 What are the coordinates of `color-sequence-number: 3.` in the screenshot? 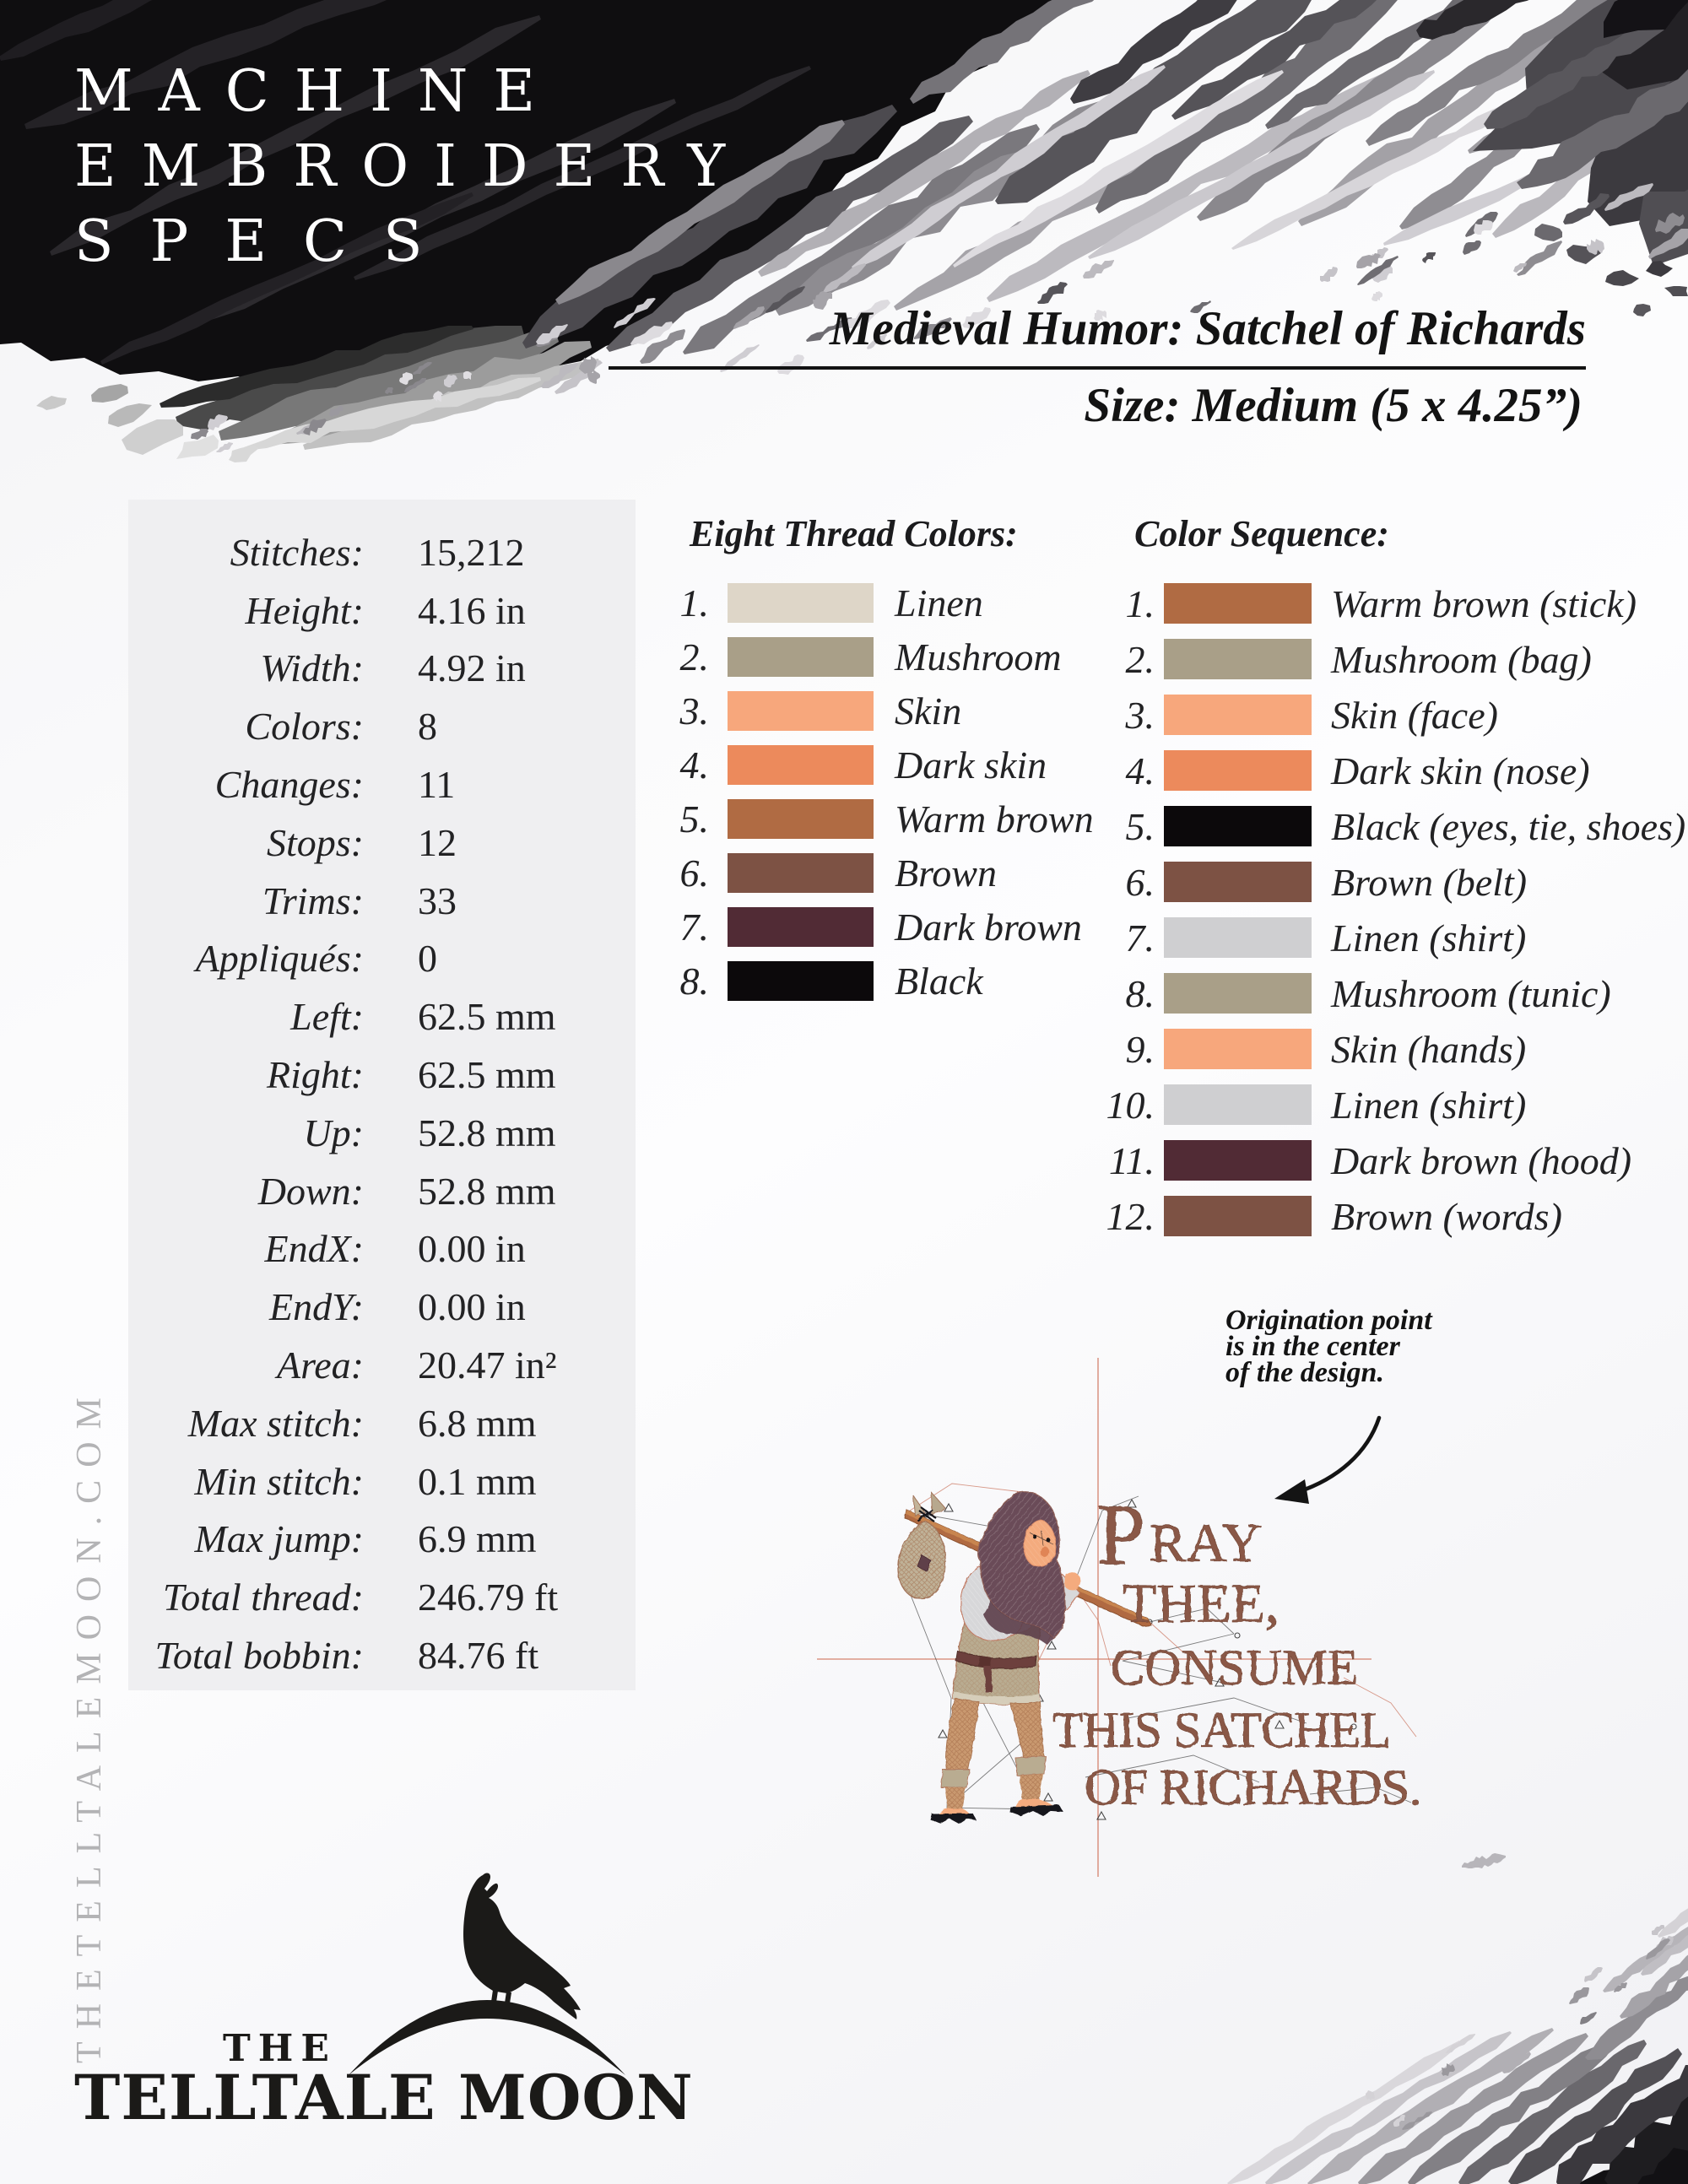 It's located at (1140, 715).